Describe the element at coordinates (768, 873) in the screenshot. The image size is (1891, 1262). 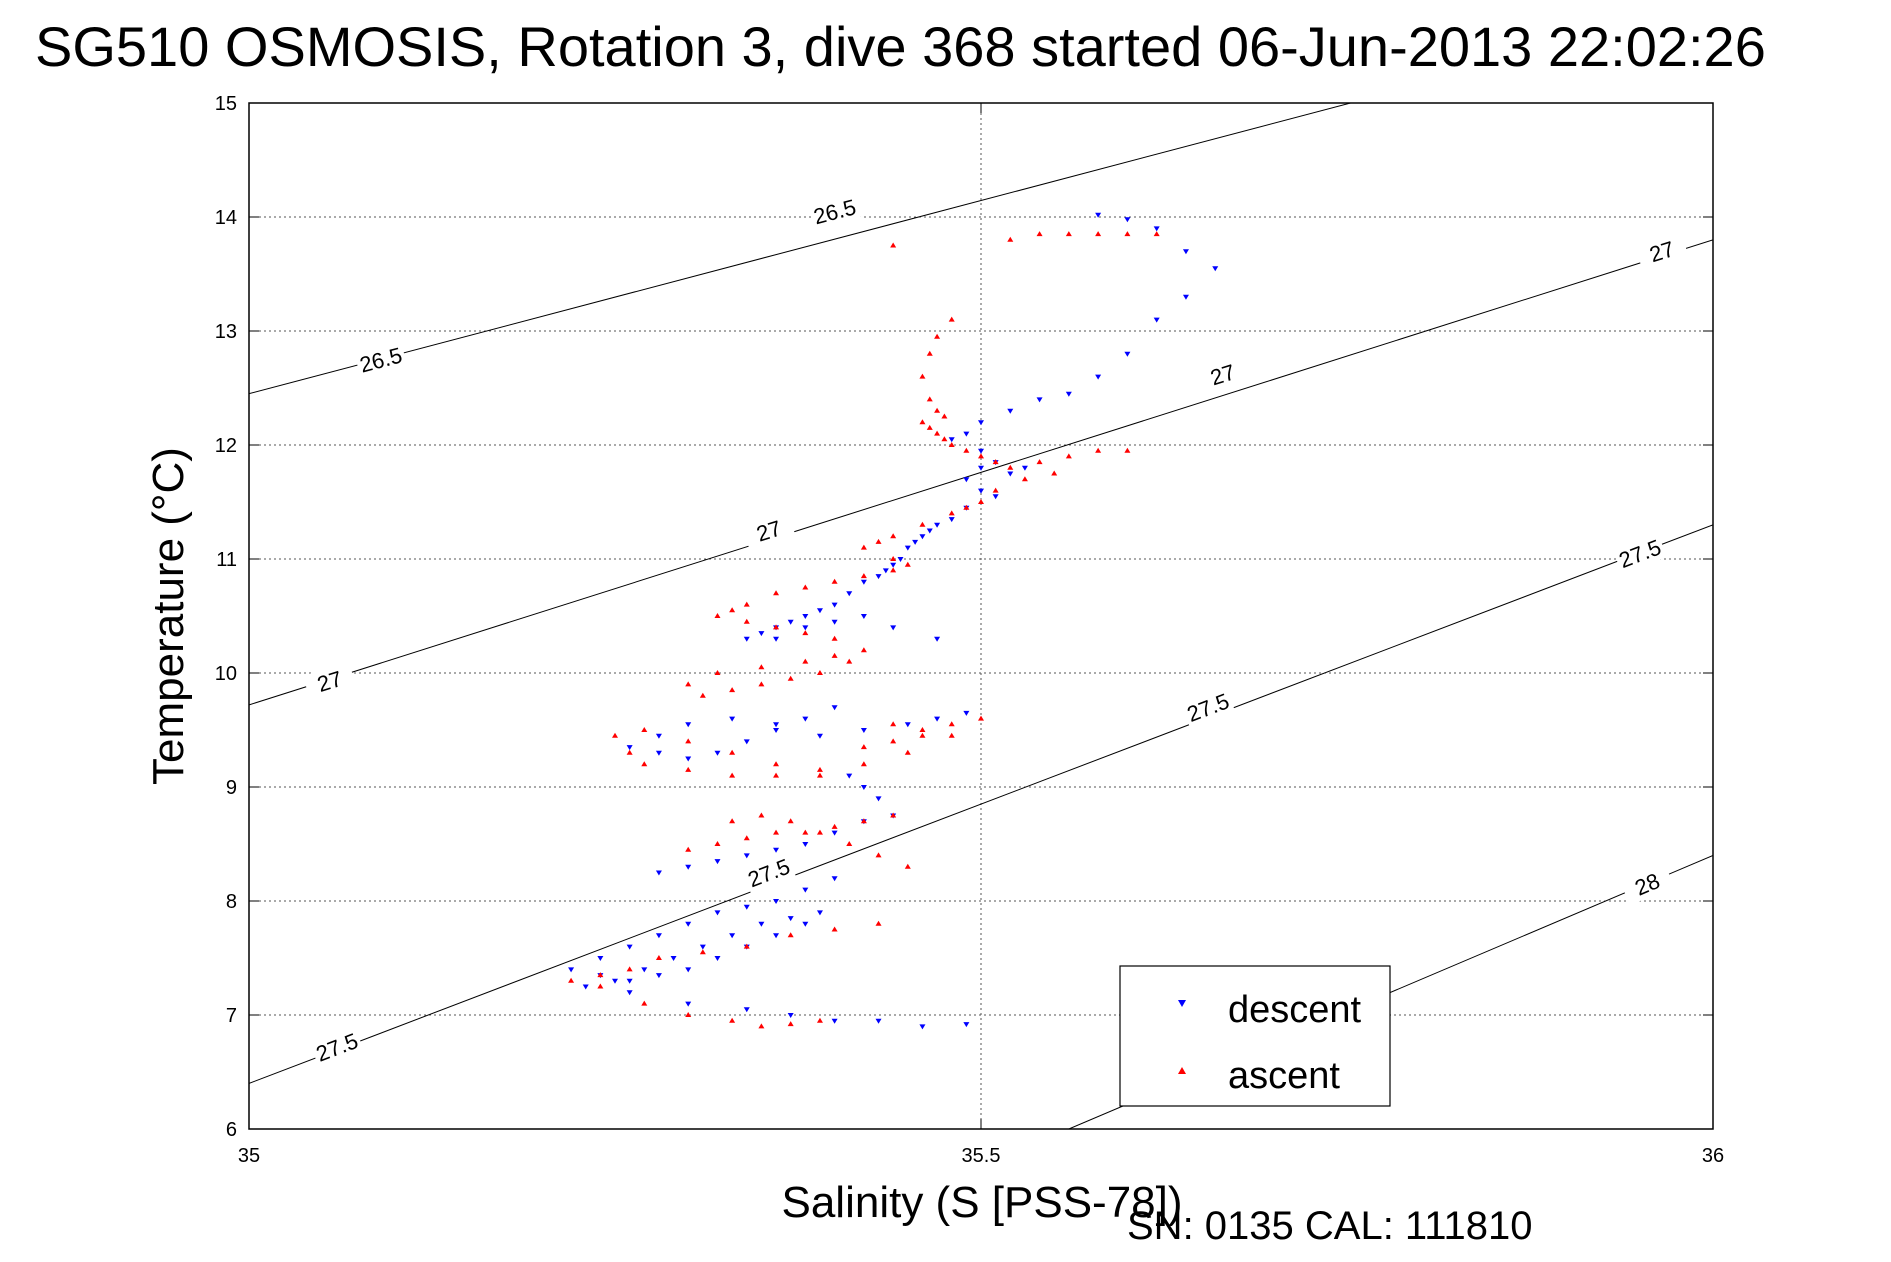
I see `contour-label-text: 27.5` at that location.